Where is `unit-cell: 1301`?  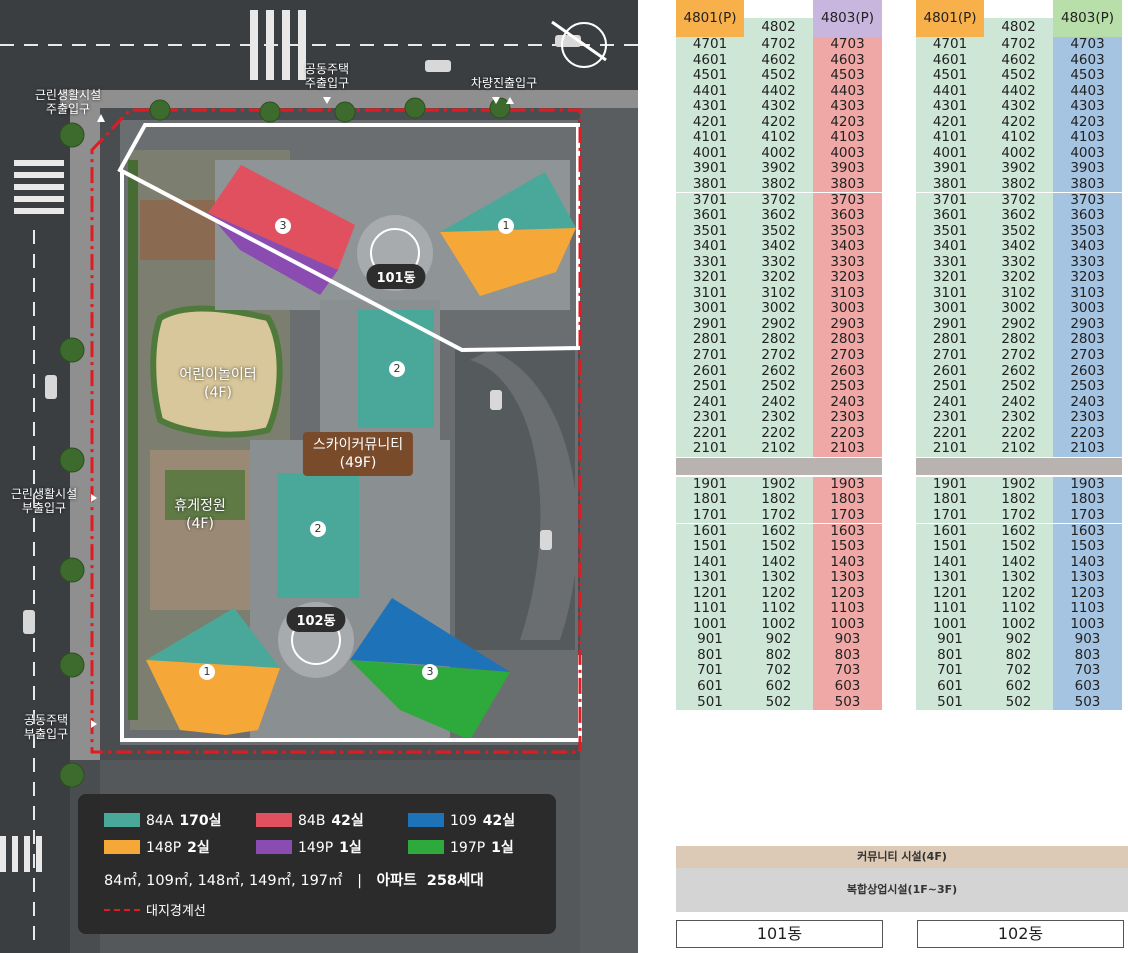 unit-cell: 1301 is located at coordinates (710, 578).